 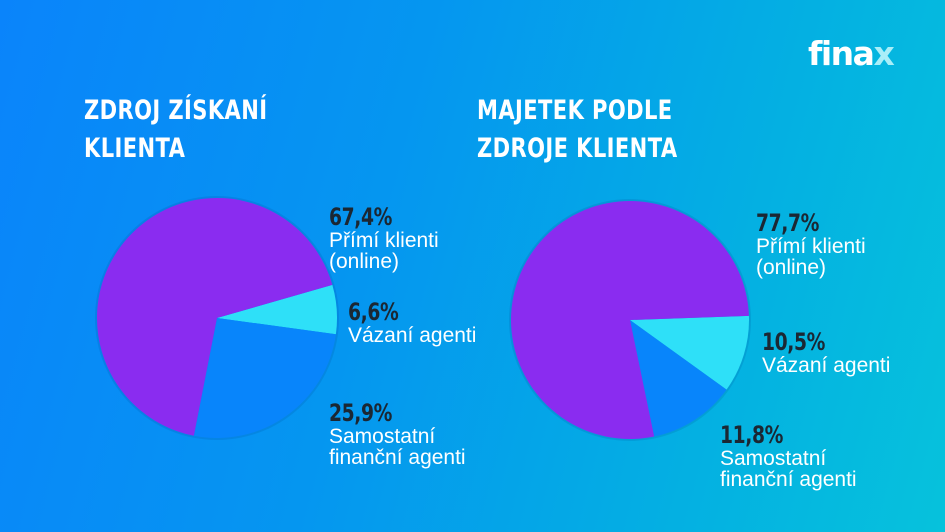 I want to click on logo-accent: x, so click(x=883, y=53).